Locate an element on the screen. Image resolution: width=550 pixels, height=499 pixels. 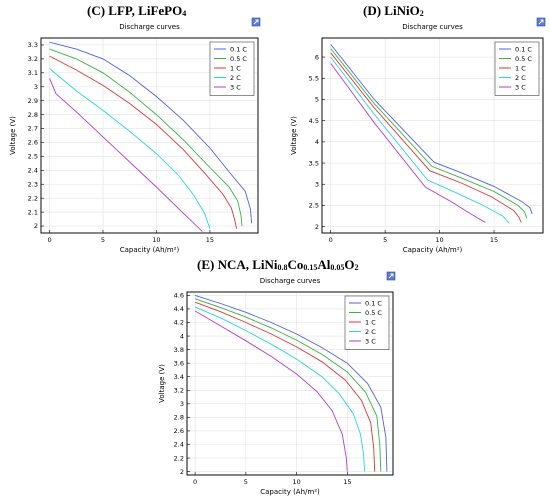
y-tick-label: 3.6 is located at coordinates (179, 363).